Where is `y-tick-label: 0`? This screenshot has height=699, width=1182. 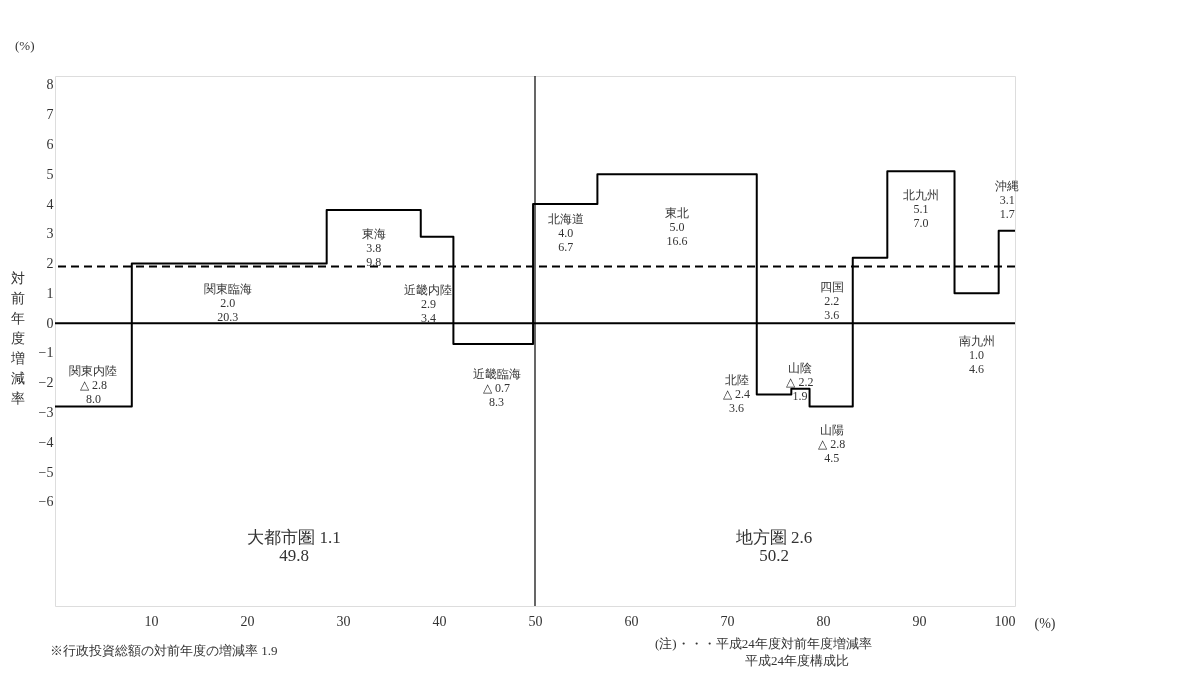
y-tick-label: 0 is located at coordinates (50, 323).